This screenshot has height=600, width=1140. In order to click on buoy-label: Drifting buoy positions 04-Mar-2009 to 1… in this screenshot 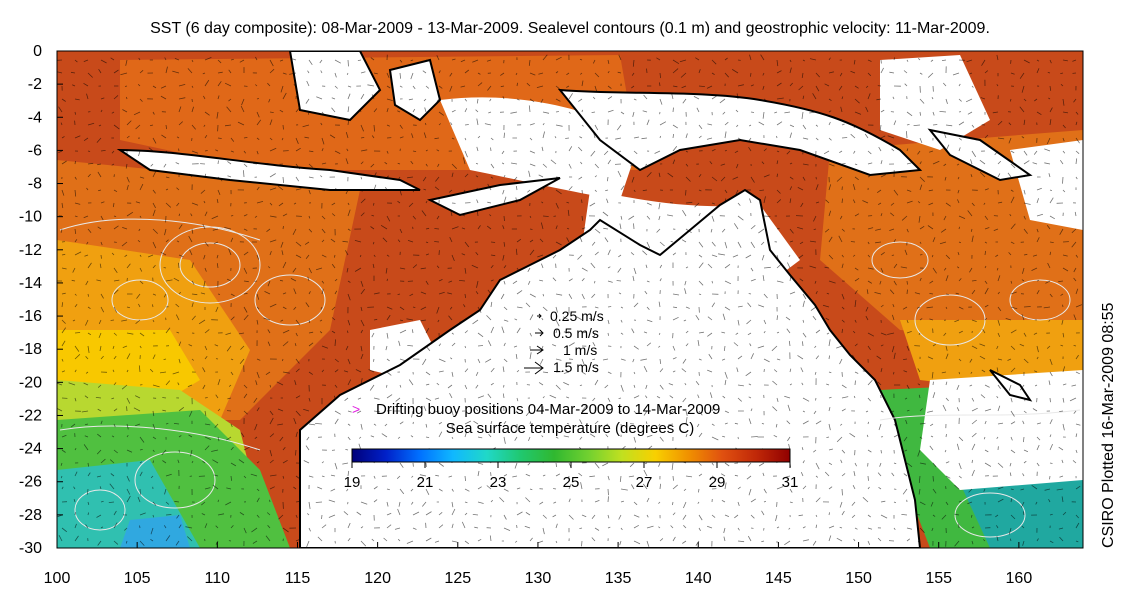, I will do `click(548, 409)`.